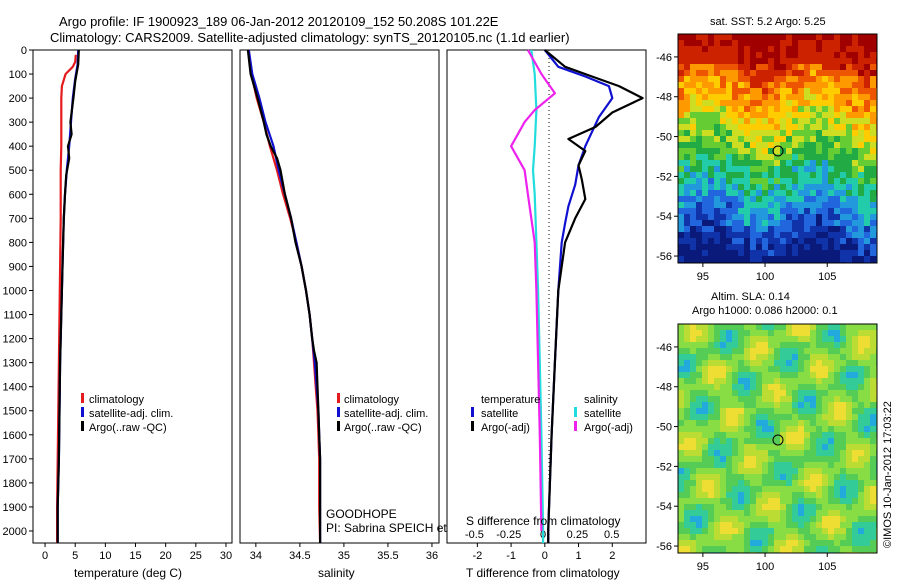 The height and width of the screenshot is (580, 900). Describe the element at coordinates (66, 298) in the screenshot. I see `series-line` at that location.